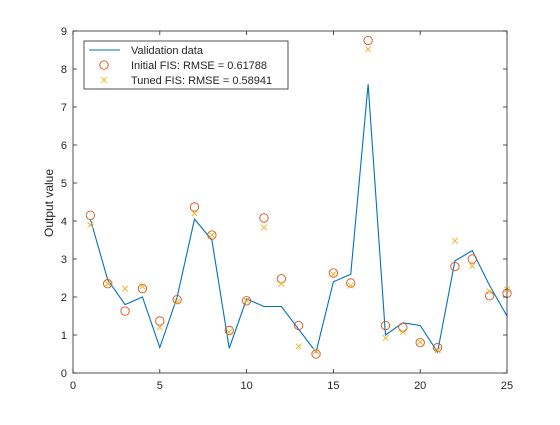  I want to click on x-tick-label: 5, so click(160, 386).